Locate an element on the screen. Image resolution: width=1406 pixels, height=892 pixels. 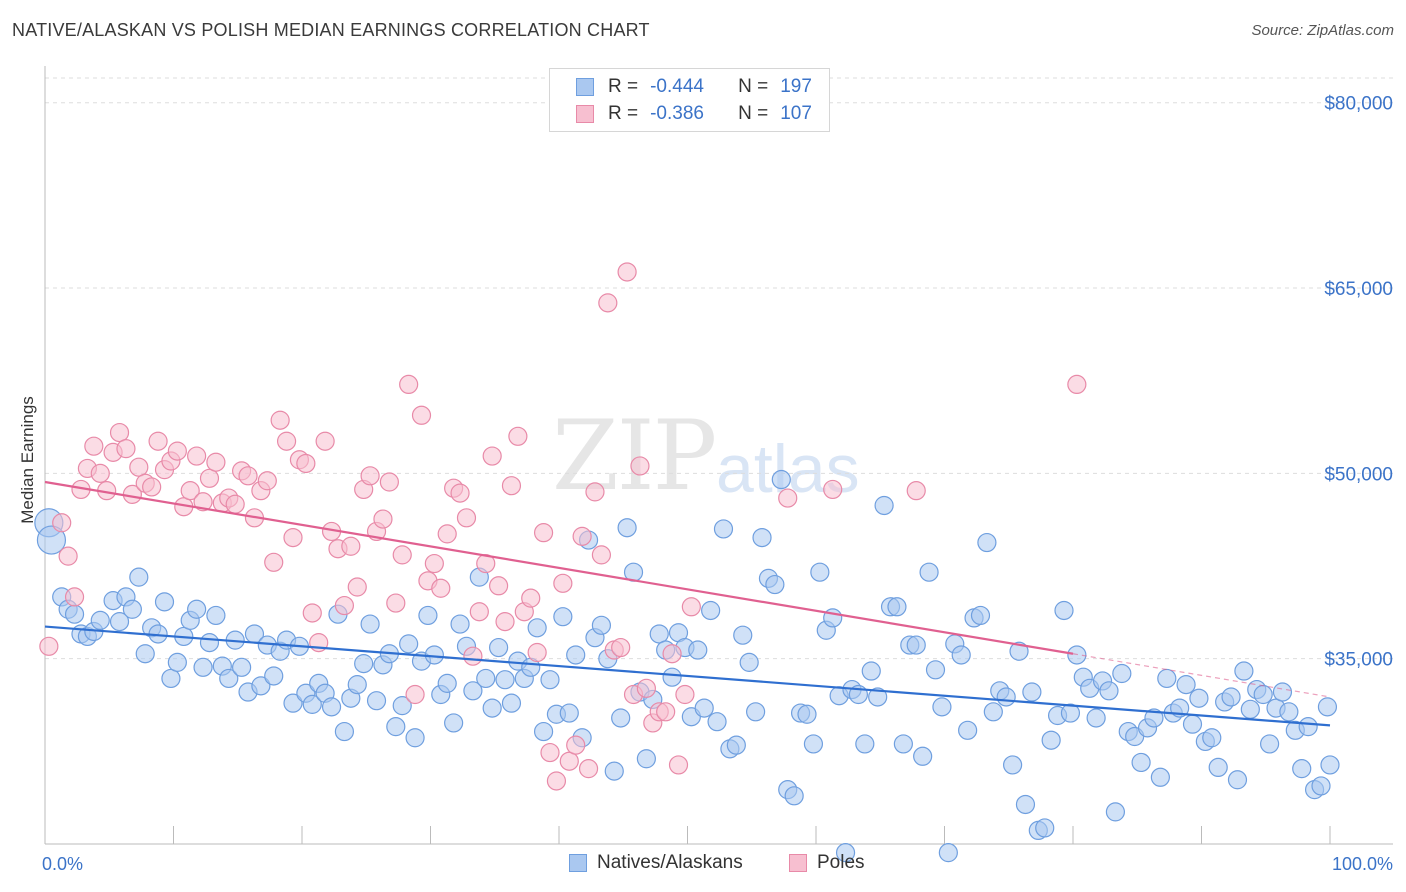
legend-n-value: 107 is located at coordinates (796, 113).